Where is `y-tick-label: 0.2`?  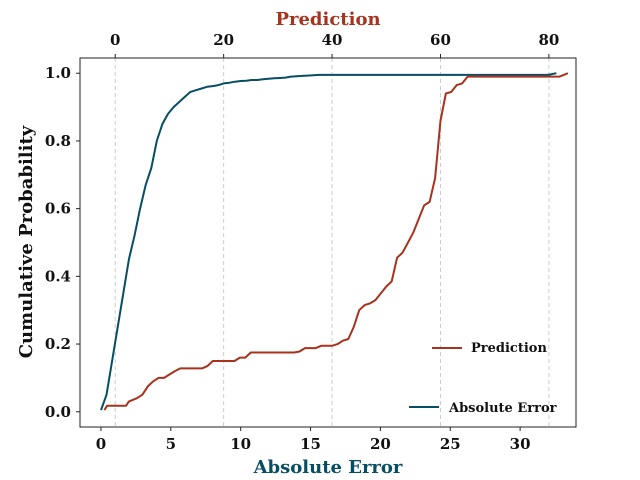 y-tick-label: 0.2 is located at coordinates (58, 344).